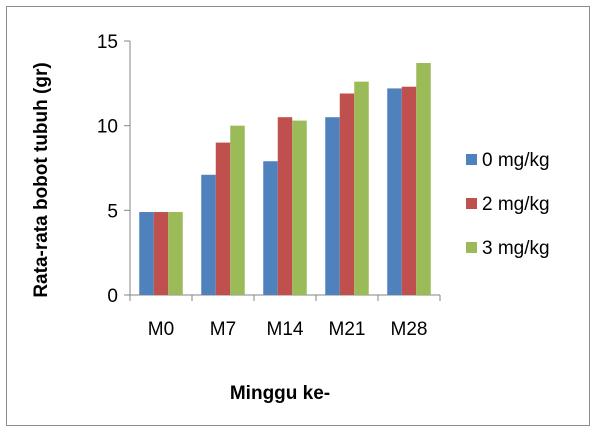  What do you see at coordinates (41, 179) in the screenshot?
I see `y-axis-label: Rata-rata bobot tubuh (gr)` at bounding box center [41, 179].